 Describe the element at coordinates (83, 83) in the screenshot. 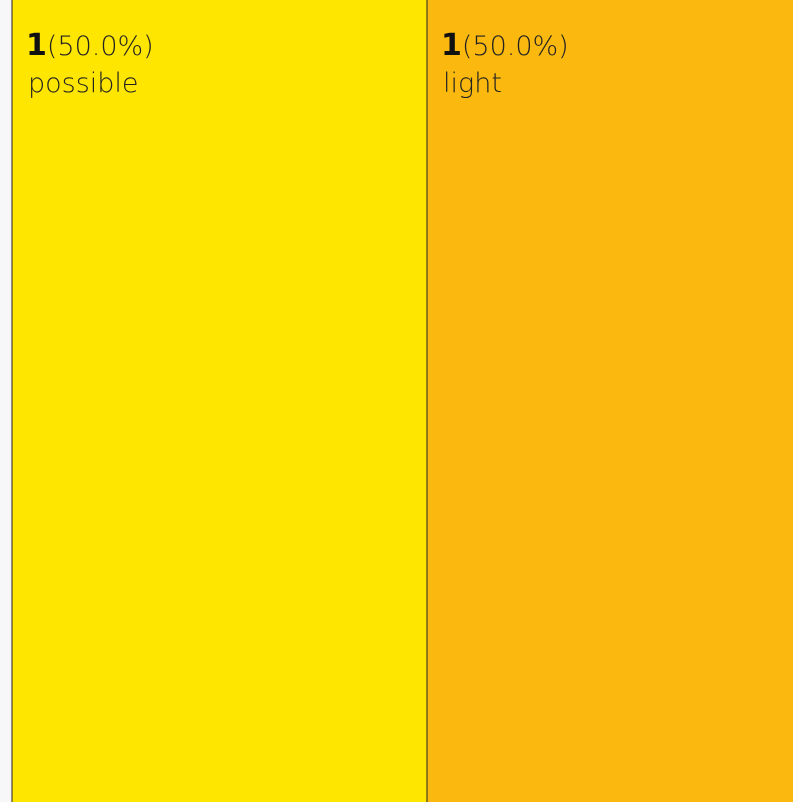

I see `cell-category: possible` at that location.